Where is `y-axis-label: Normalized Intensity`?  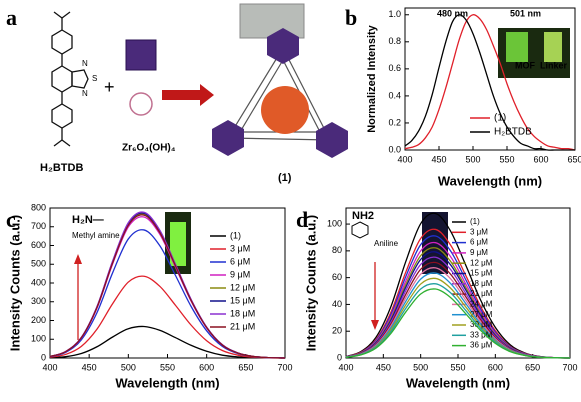 y-axis-label: Normalized Intensity is located at coordinates (372, 78).